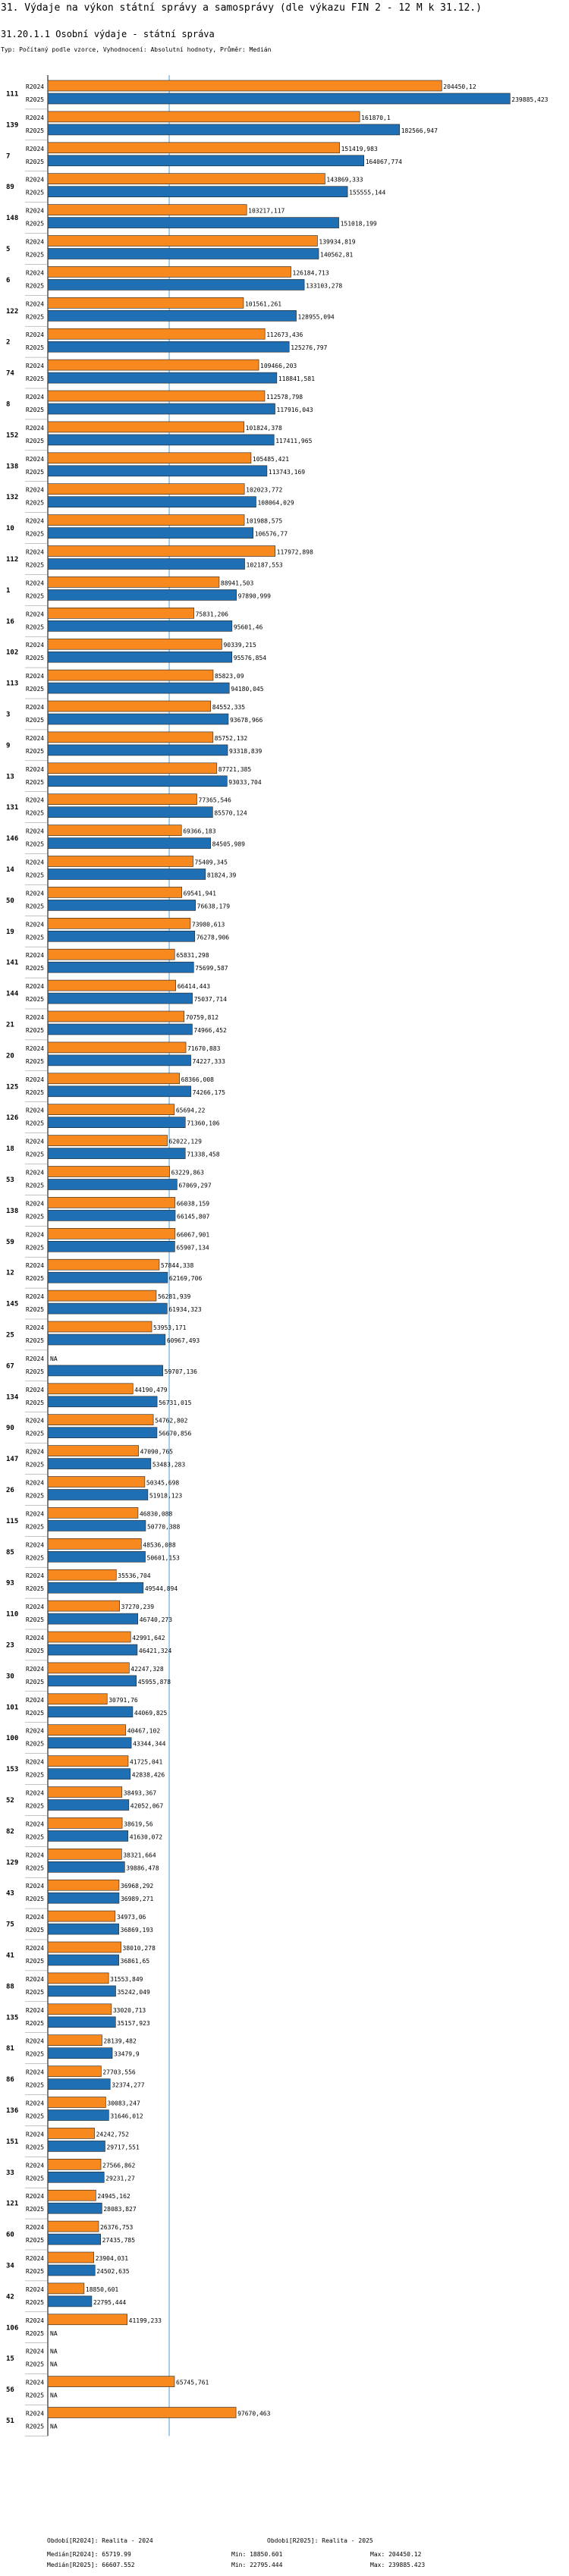 The image size is (569, 2576). I want to click on value-label: 33479,9, so click(127, 2054).